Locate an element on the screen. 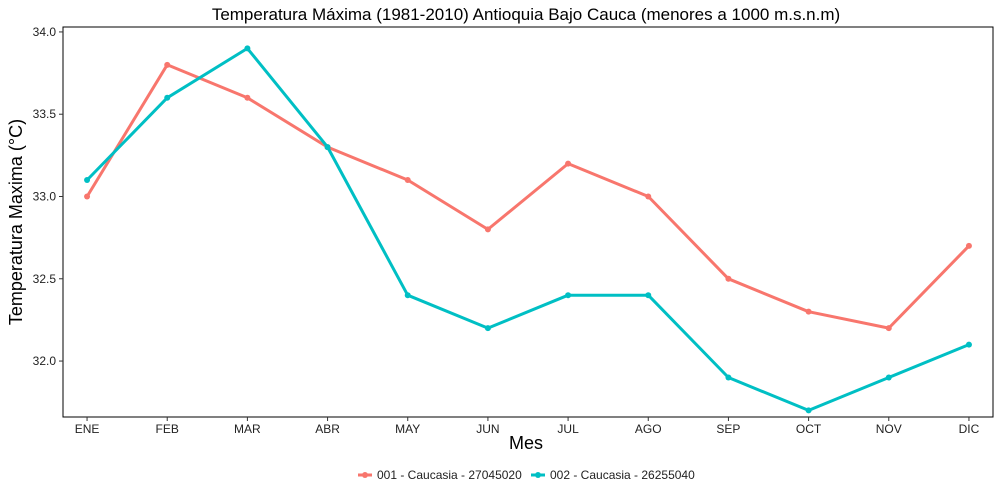 This screenshot has width=1000, height=500. x-tick-label: FEB is located at coordinates (167, 429).